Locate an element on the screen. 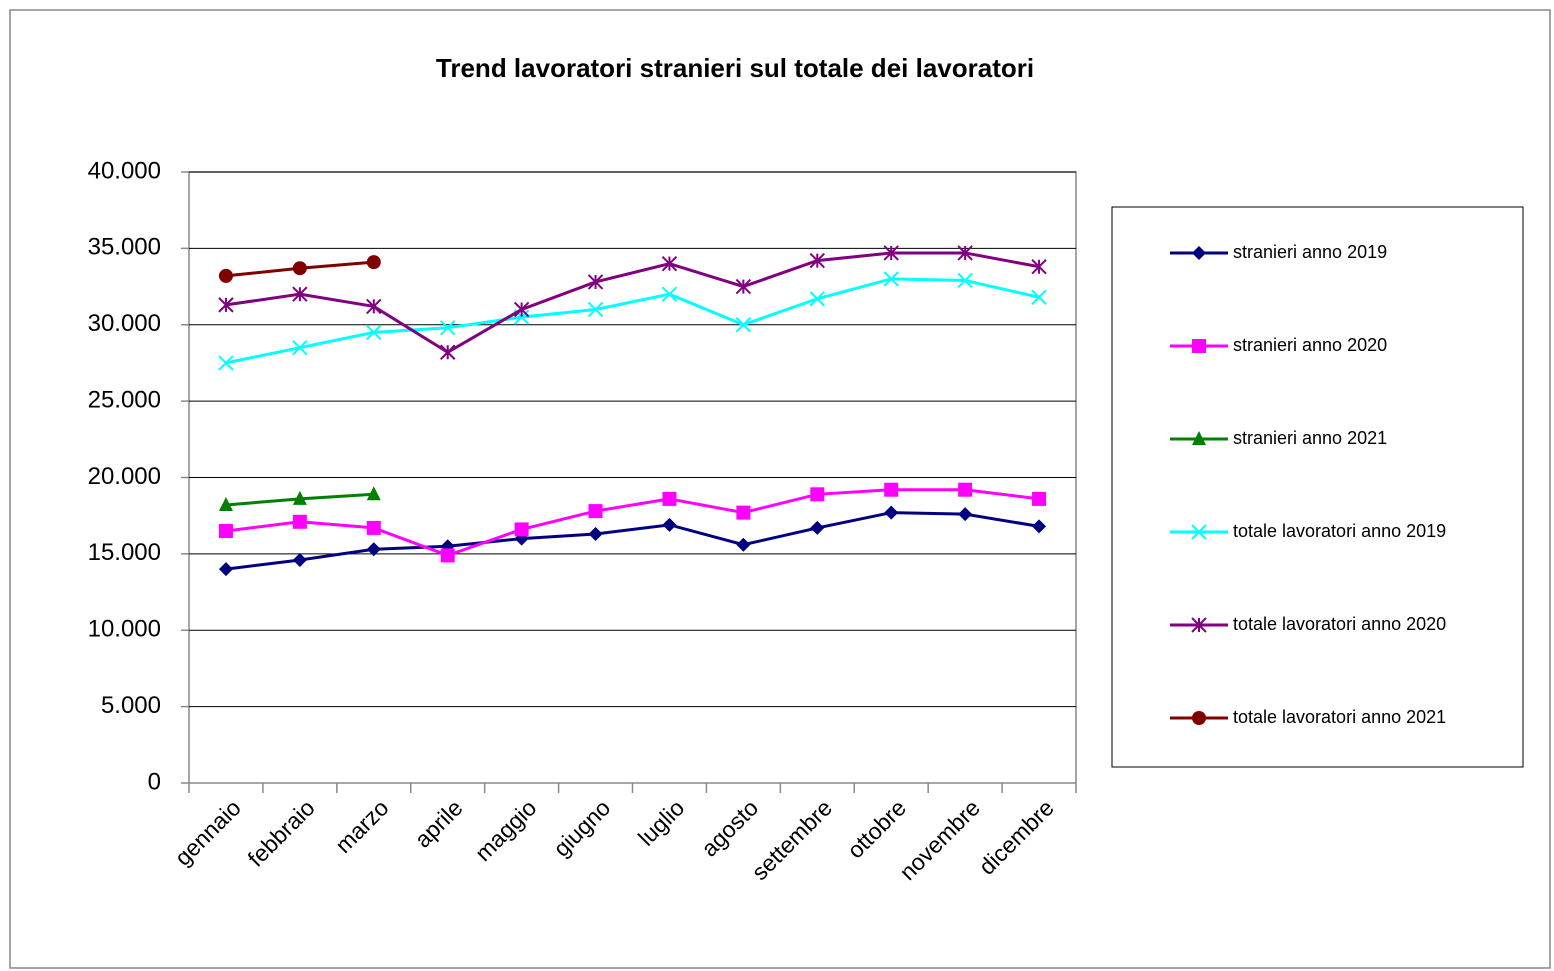  legend-label: stranieri anno 2019 is located at coordinates (1310, 252).